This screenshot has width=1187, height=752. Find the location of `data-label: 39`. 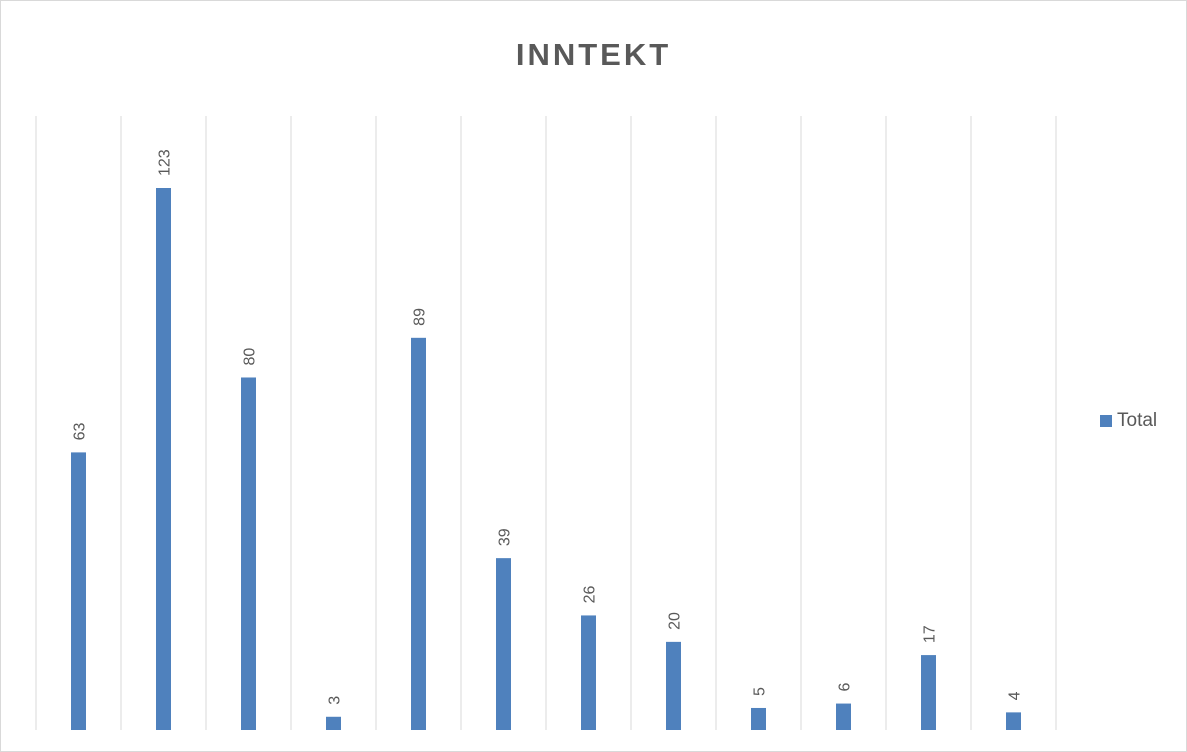

data-label: 39 is located at coordinates (505, 537).